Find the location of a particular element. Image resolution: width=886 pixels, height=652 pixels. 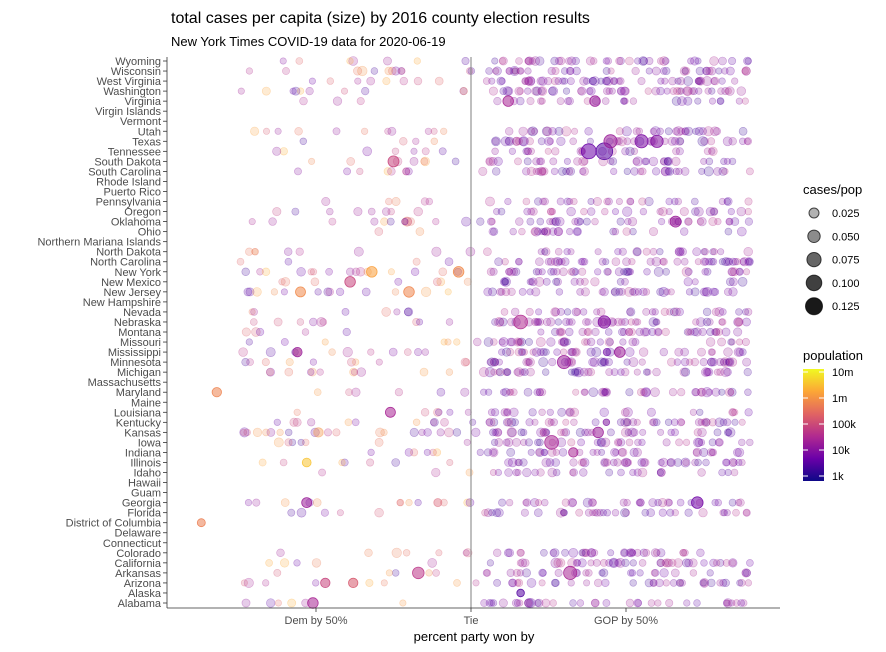

y-tick-label: Florida is located at coordinates (144, 514).